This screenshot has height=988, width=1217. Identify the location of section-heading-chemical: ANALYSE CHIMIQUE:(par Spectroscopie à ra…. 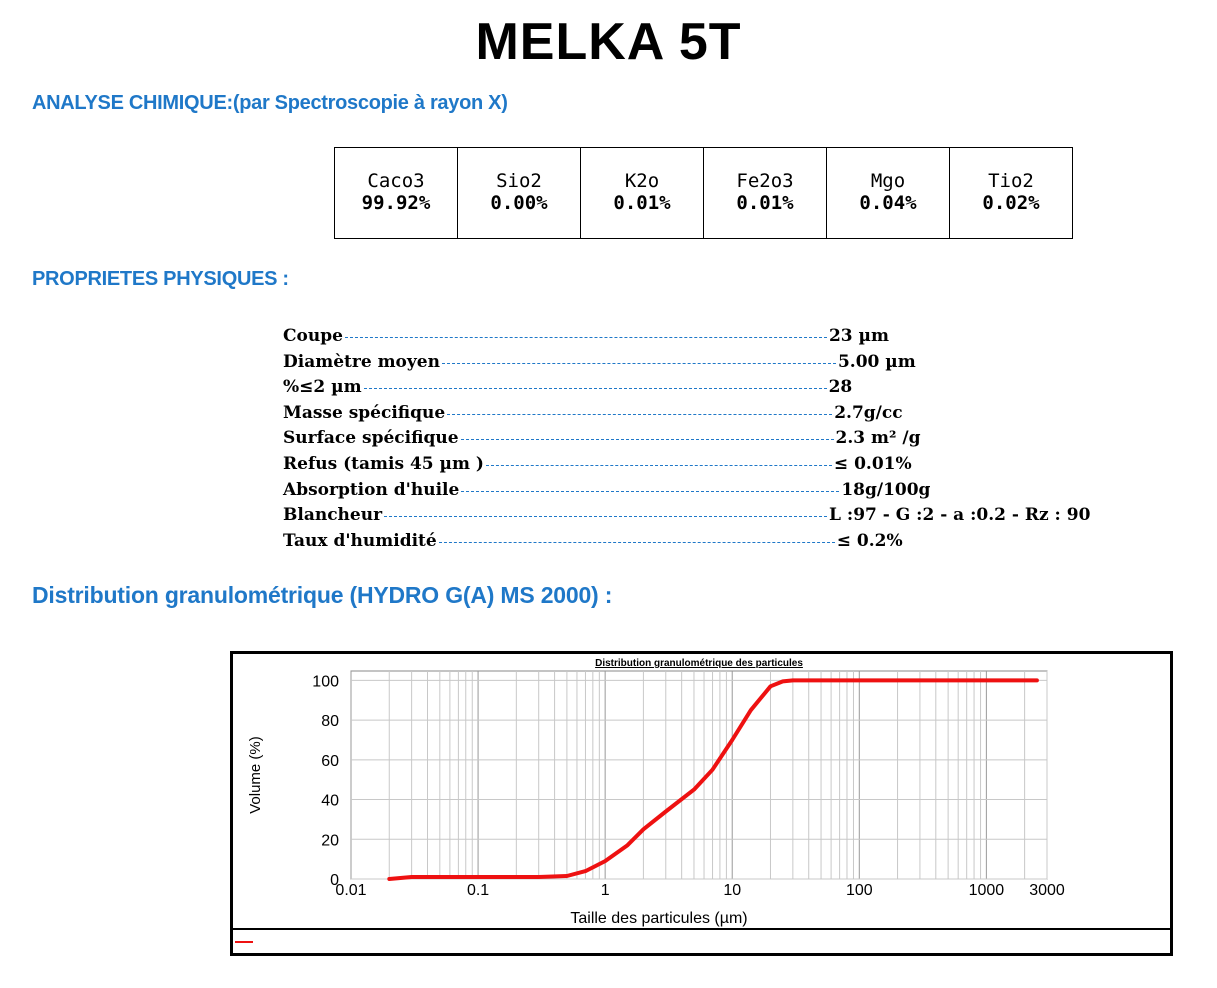
(270, 103).